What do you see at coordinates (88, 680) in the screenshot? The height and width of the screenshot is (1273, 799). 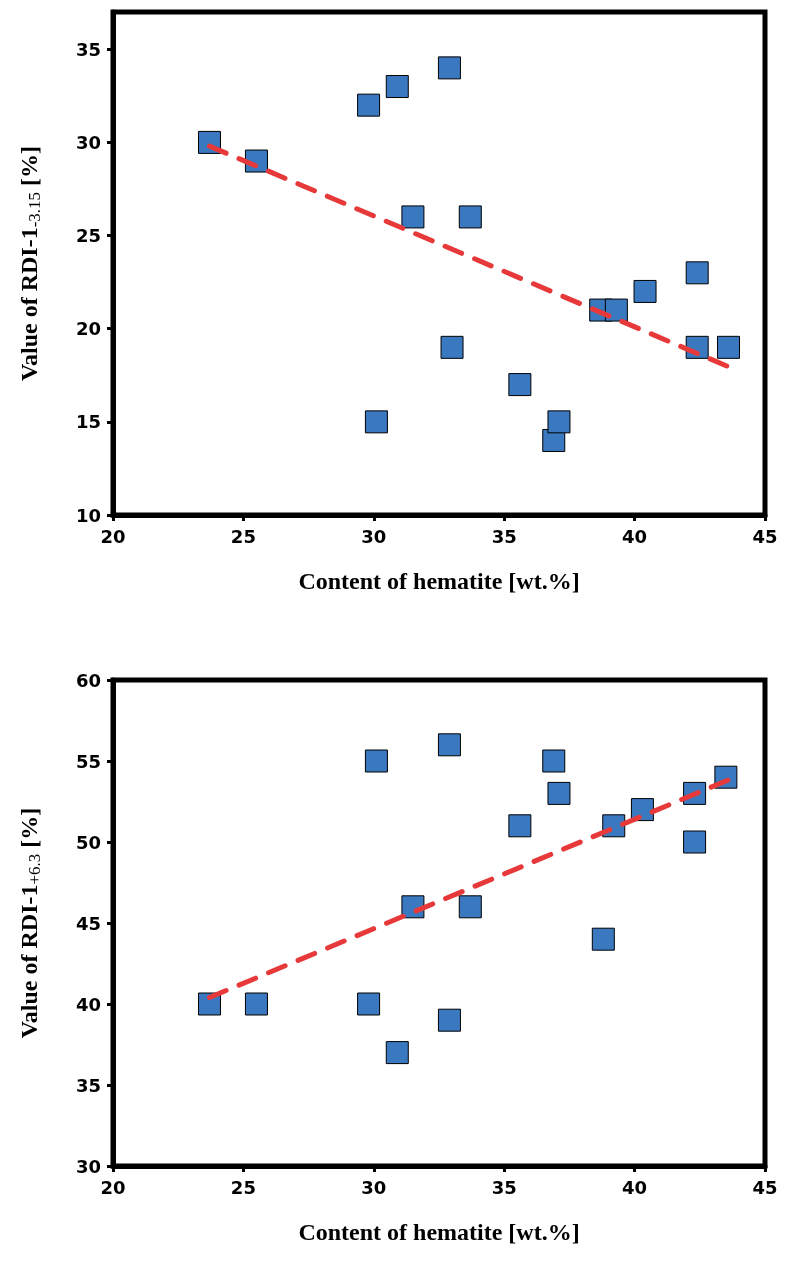 I see `y-tick-label: 60` at bounding box center [88, 680].